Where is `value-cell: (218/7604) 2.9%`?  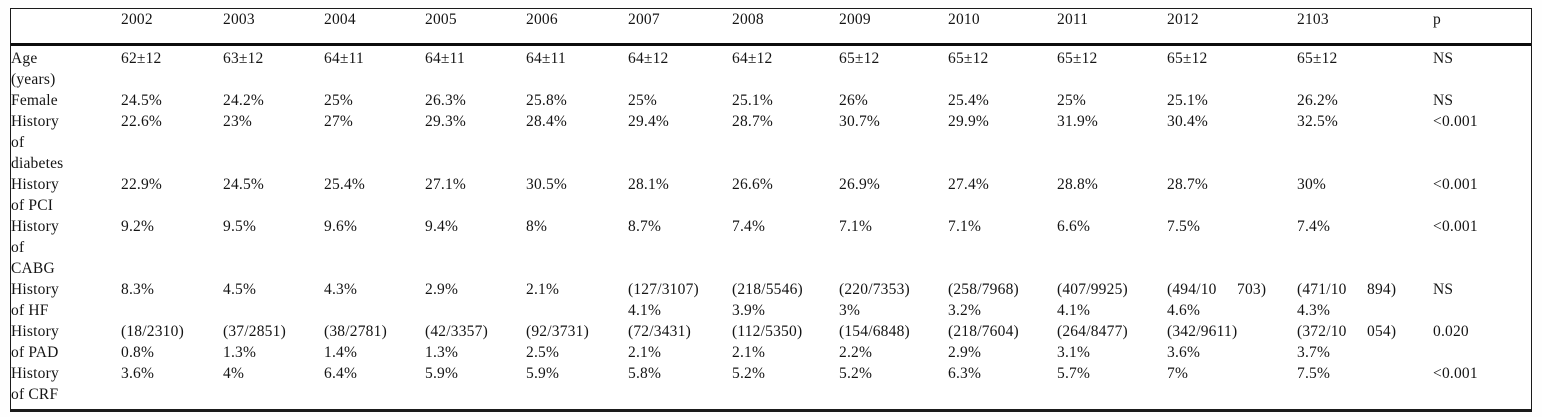
value-cell: (218/7604) 2.9% is located at coordinates (983, 341).